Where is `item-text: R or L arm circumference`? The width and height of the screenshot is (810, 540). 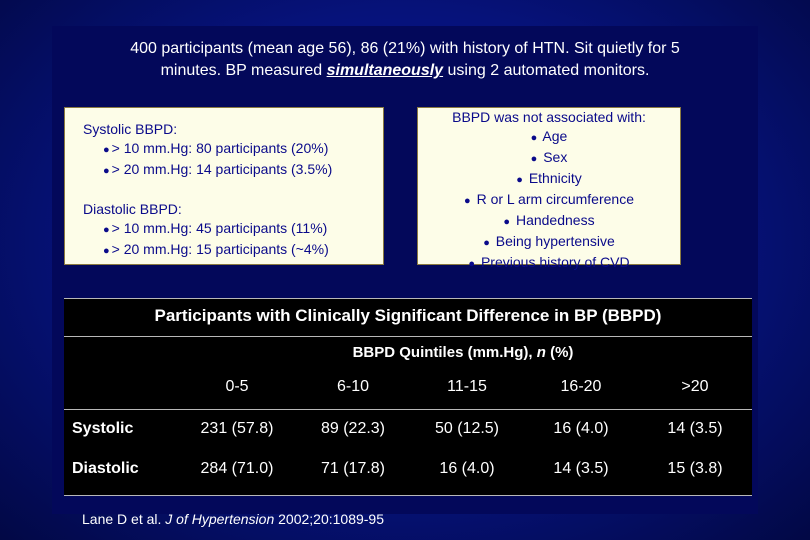 item-text: R or L arm circumference is located at coordinates (555, 199).